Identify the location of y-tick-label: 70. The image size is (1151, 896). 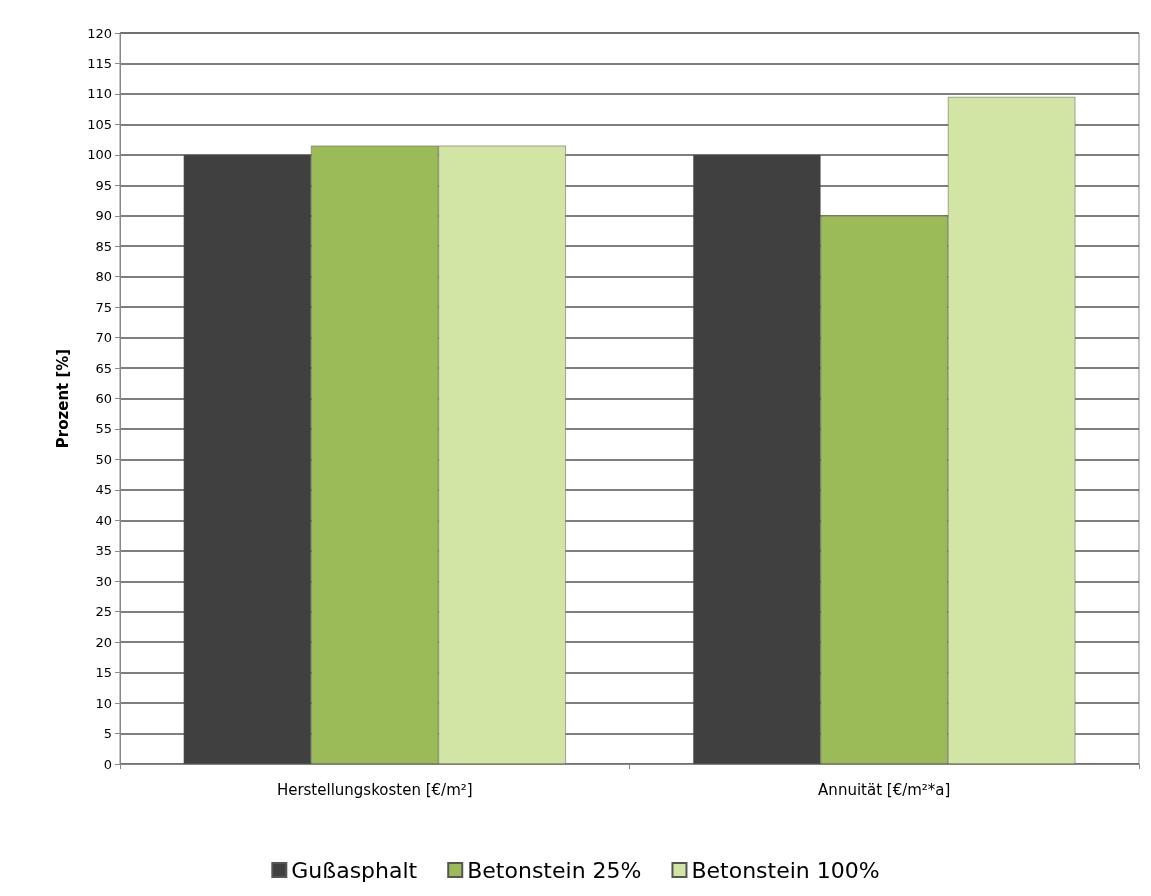
(103, 338).